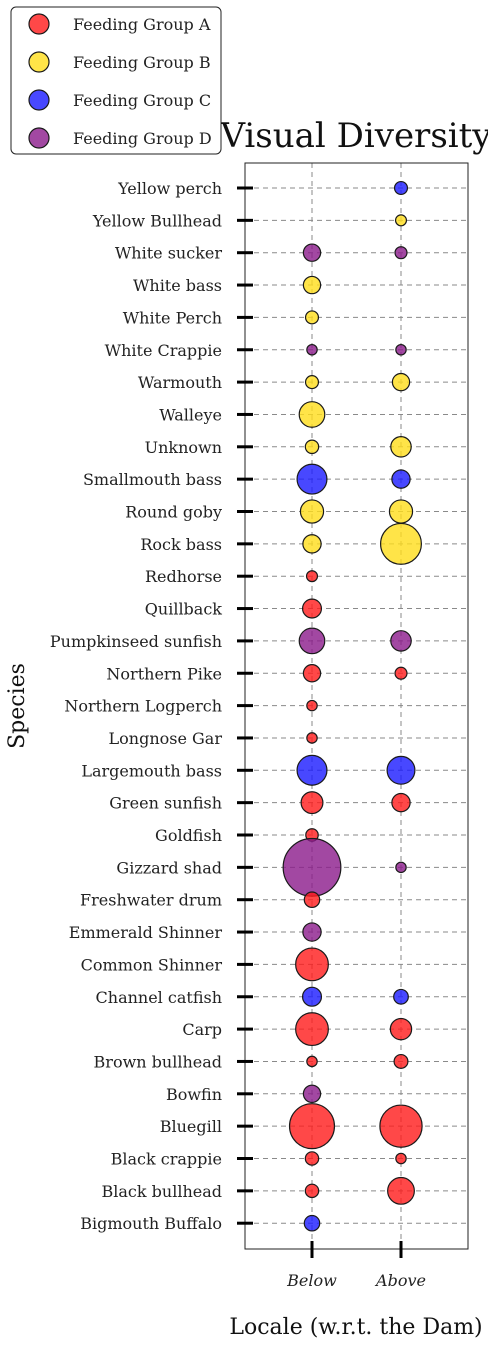 The width and height of the screenshot is (488, 1348). What do you see at coordinates (168, 253) in the screenshot?
I see `y-tick-label: White sucker` at bounding box center [168, 253].